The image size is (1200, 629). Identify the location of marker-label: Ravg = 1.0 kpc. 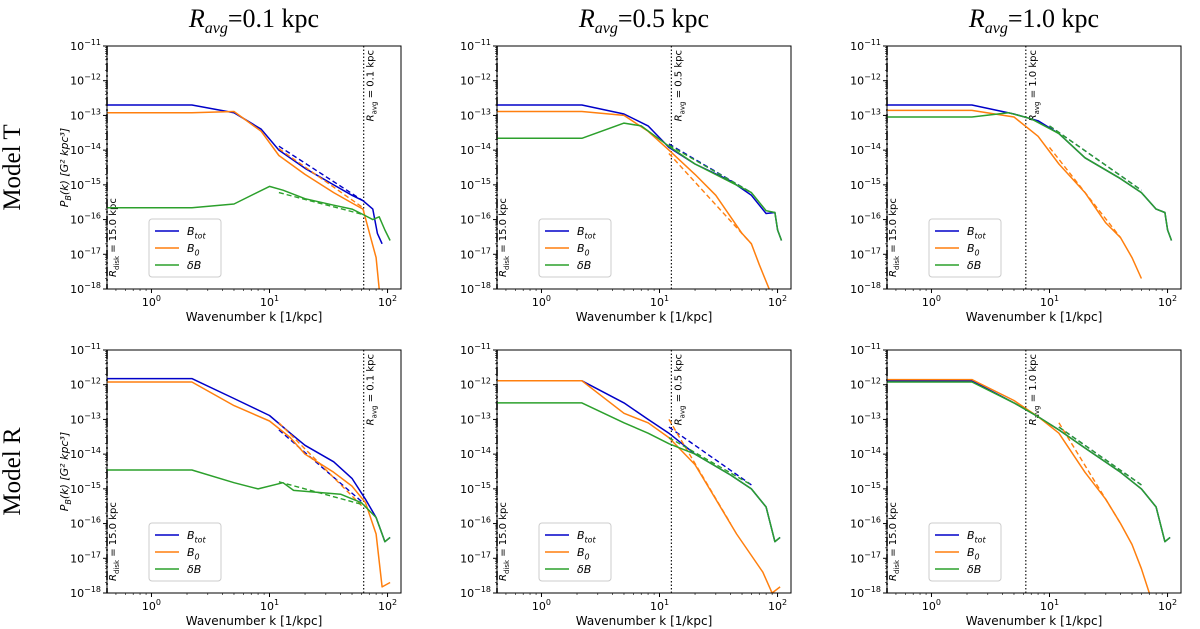
(1034, 85).